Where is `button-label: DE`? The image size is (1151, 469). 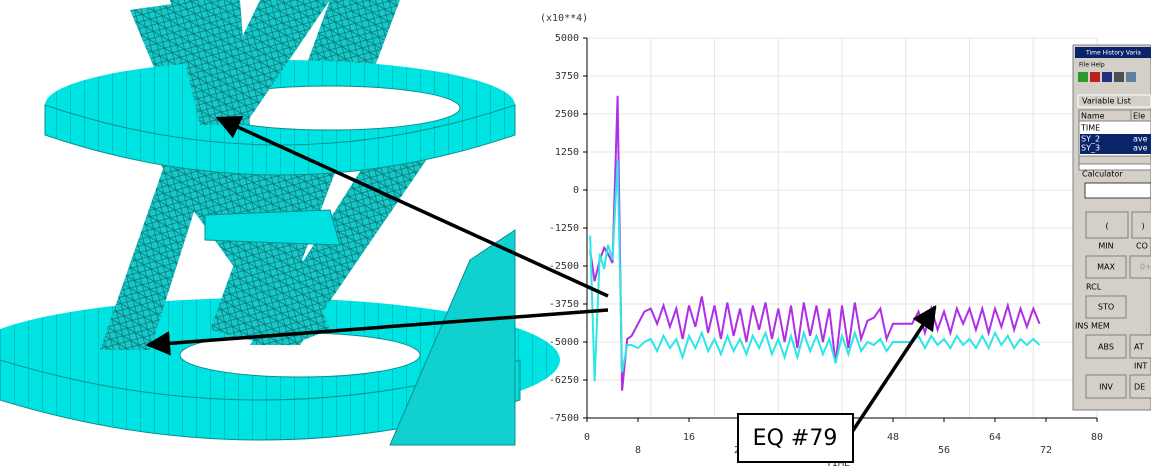 button-label: DE is located at coordinates (1139, 387).